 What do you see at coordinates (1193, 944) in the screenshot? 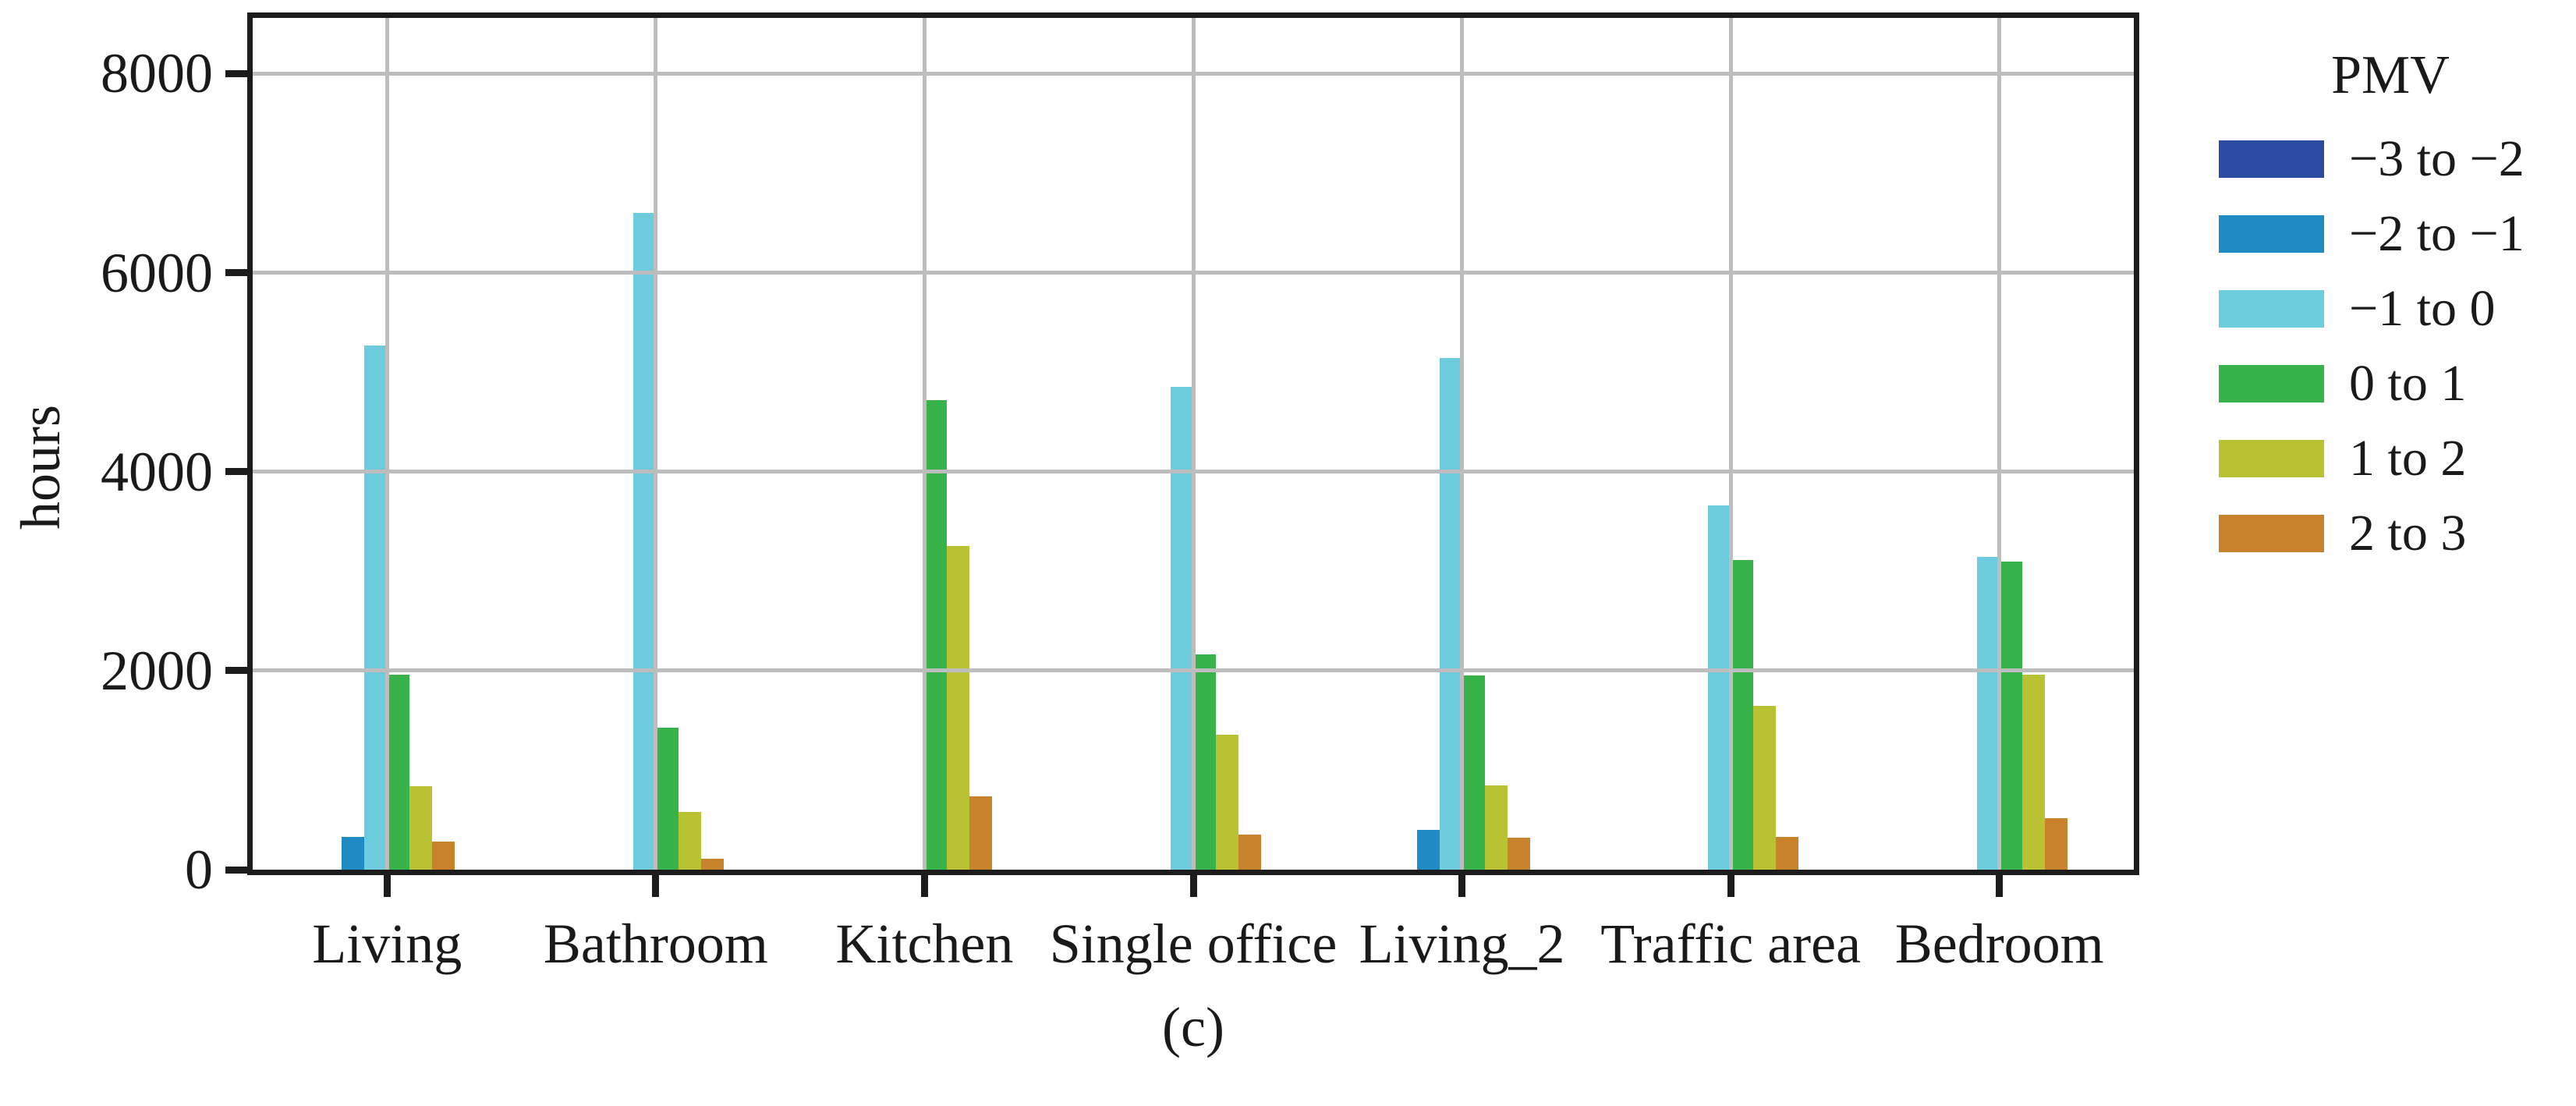
I see `x-tick-label-single-office: Single office` at bounding box center [1193, 944].